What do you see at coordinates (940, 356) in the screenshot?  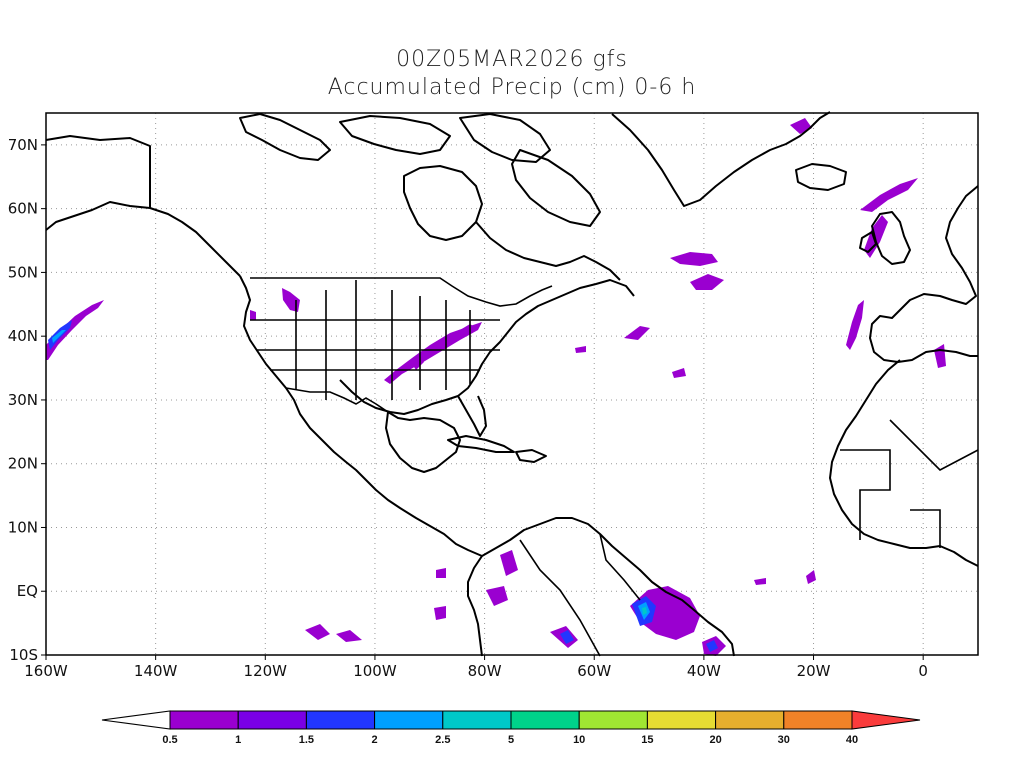 I see `precip-mediterranean` at bounding box center [940, 356].